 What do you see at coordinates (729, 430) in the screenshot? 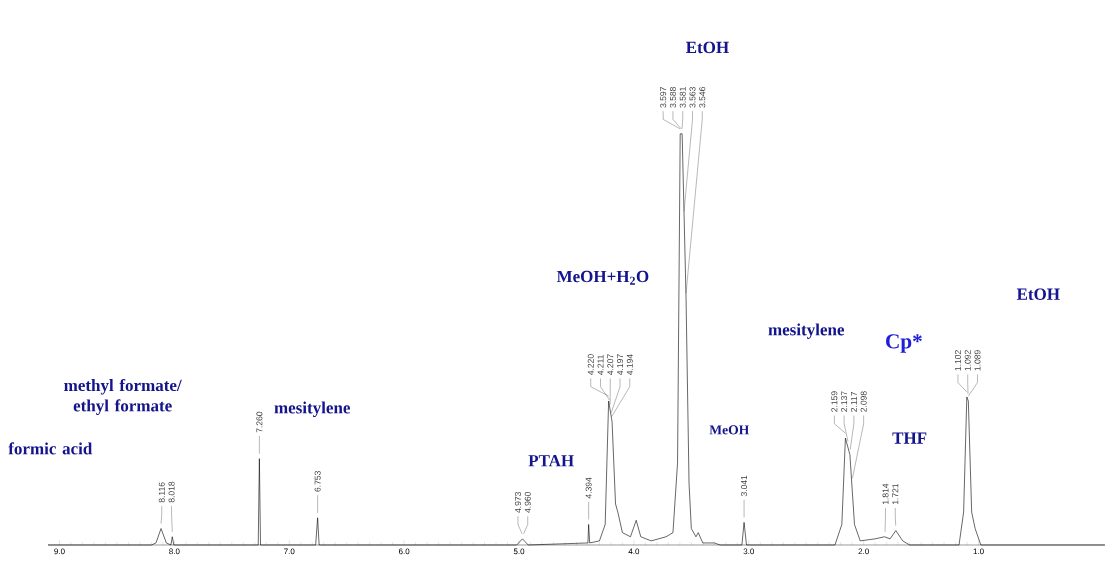
I see `annotation: MeOH` at bounding box center [729, 430].